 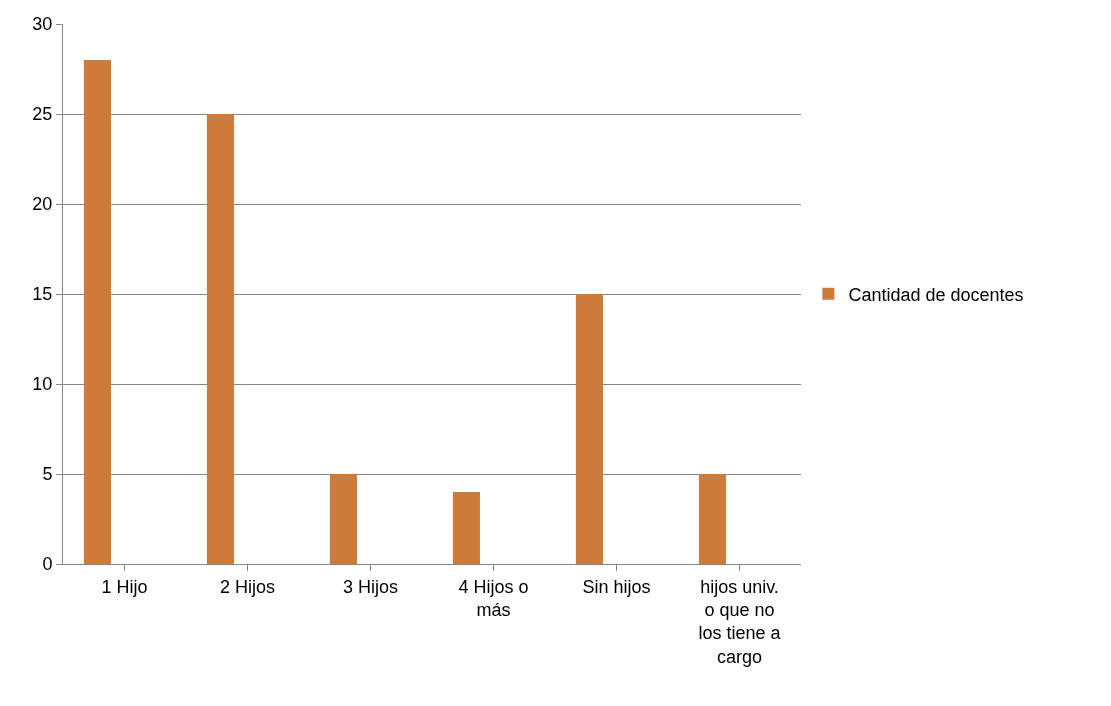 I want to click on legend-label: Cantidad de docentes, so click(x=936, y=294).